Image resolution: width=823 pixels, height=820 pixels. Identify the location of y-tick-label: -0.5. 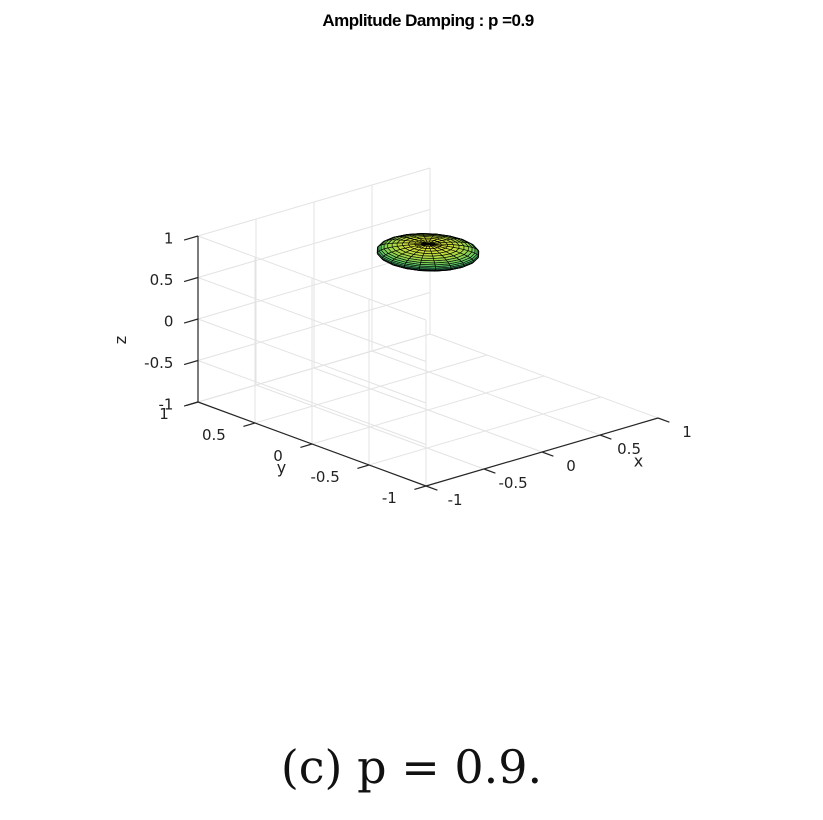
(325, 477).